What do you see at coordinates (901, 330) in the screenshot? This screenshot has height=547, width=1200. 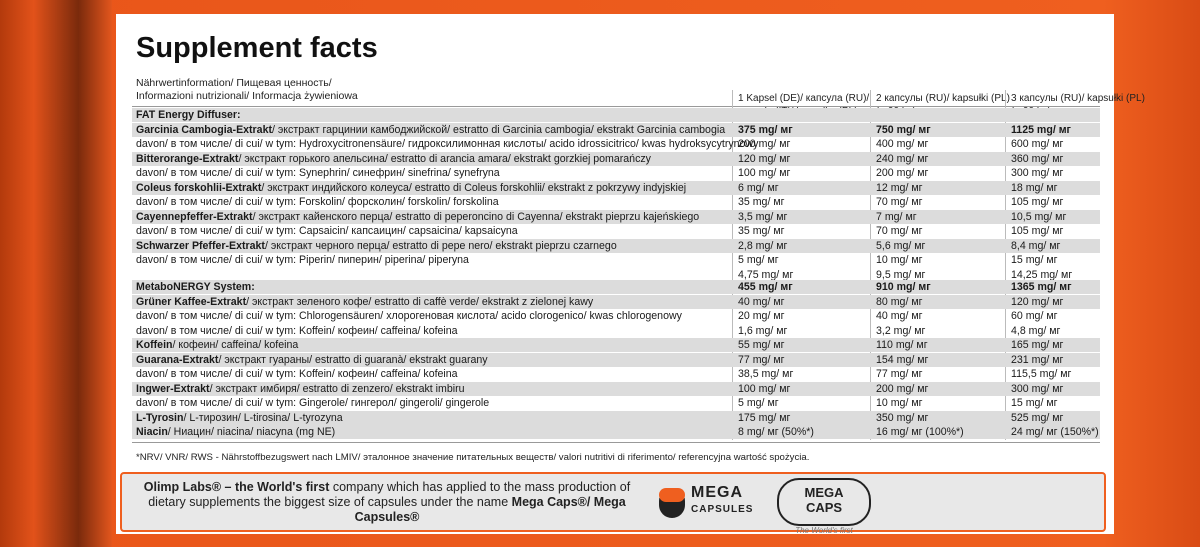 I see `amount: 3,2 mg/ мг` at bounding box center [901, 330].